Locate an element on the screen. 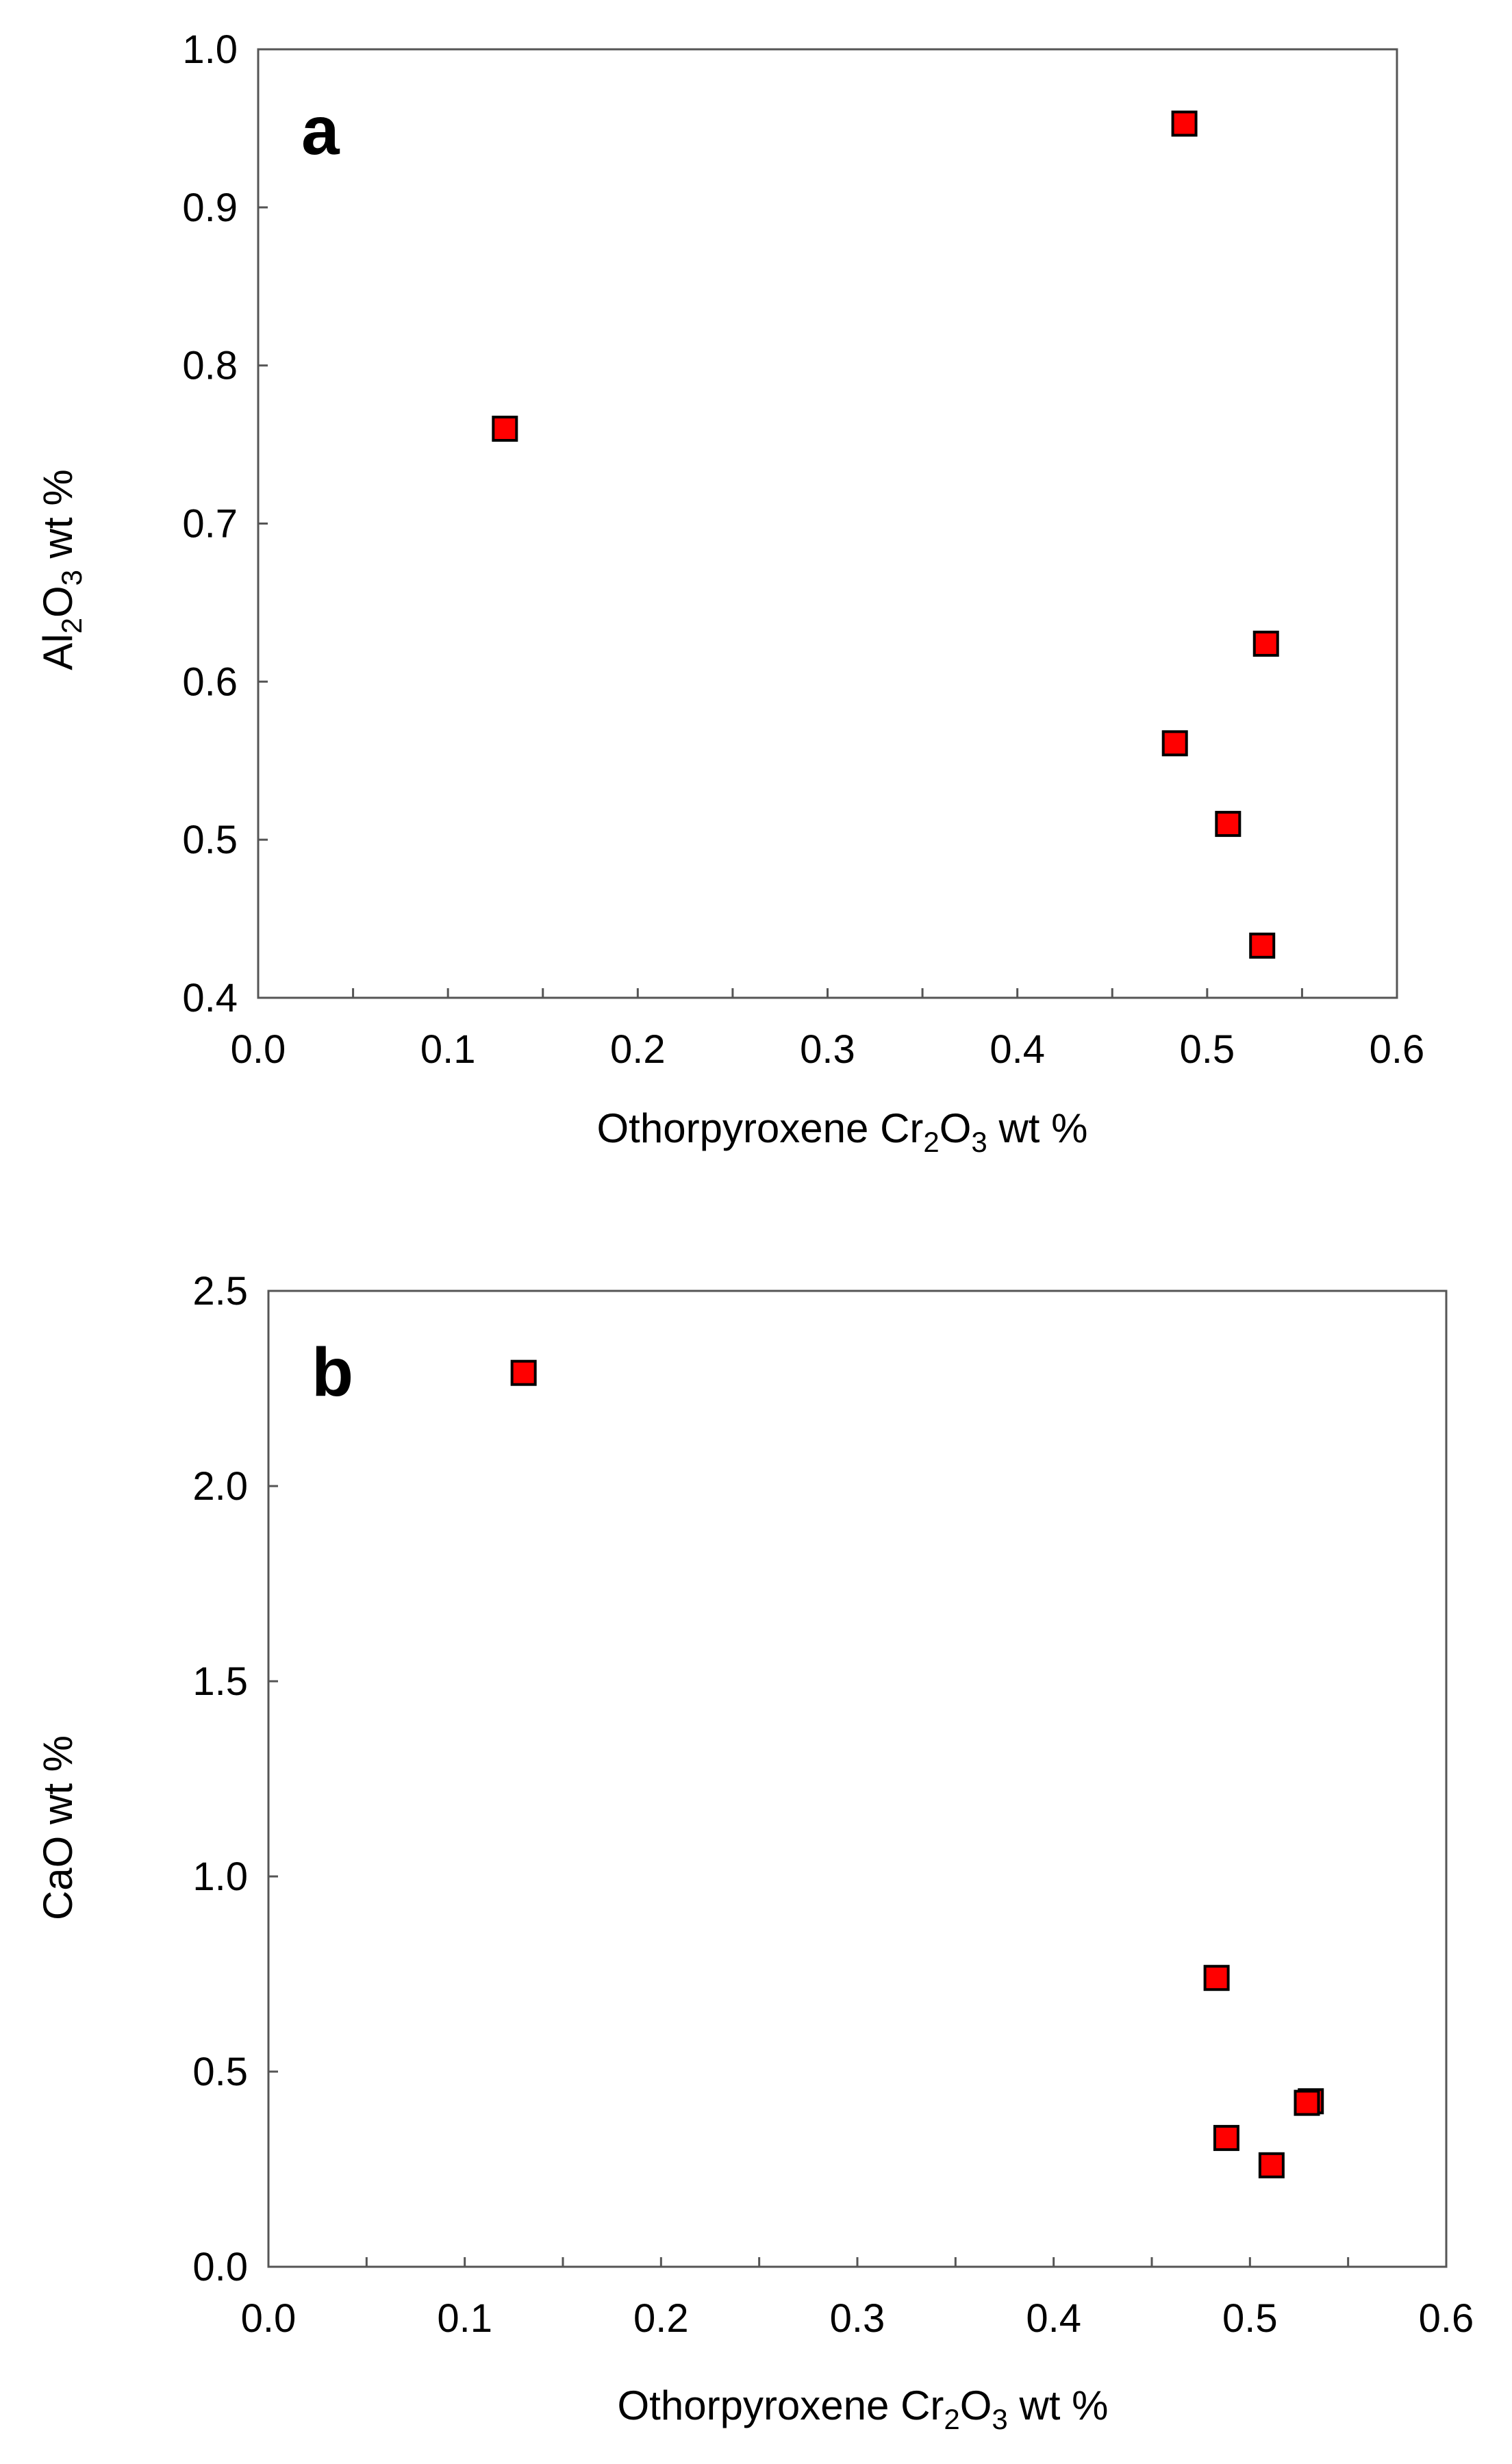  x-tick-labels-b: 0.0 0.1 0.2 0.3 0.4 0.5 0.6 is located at coordinates (857, 2318).